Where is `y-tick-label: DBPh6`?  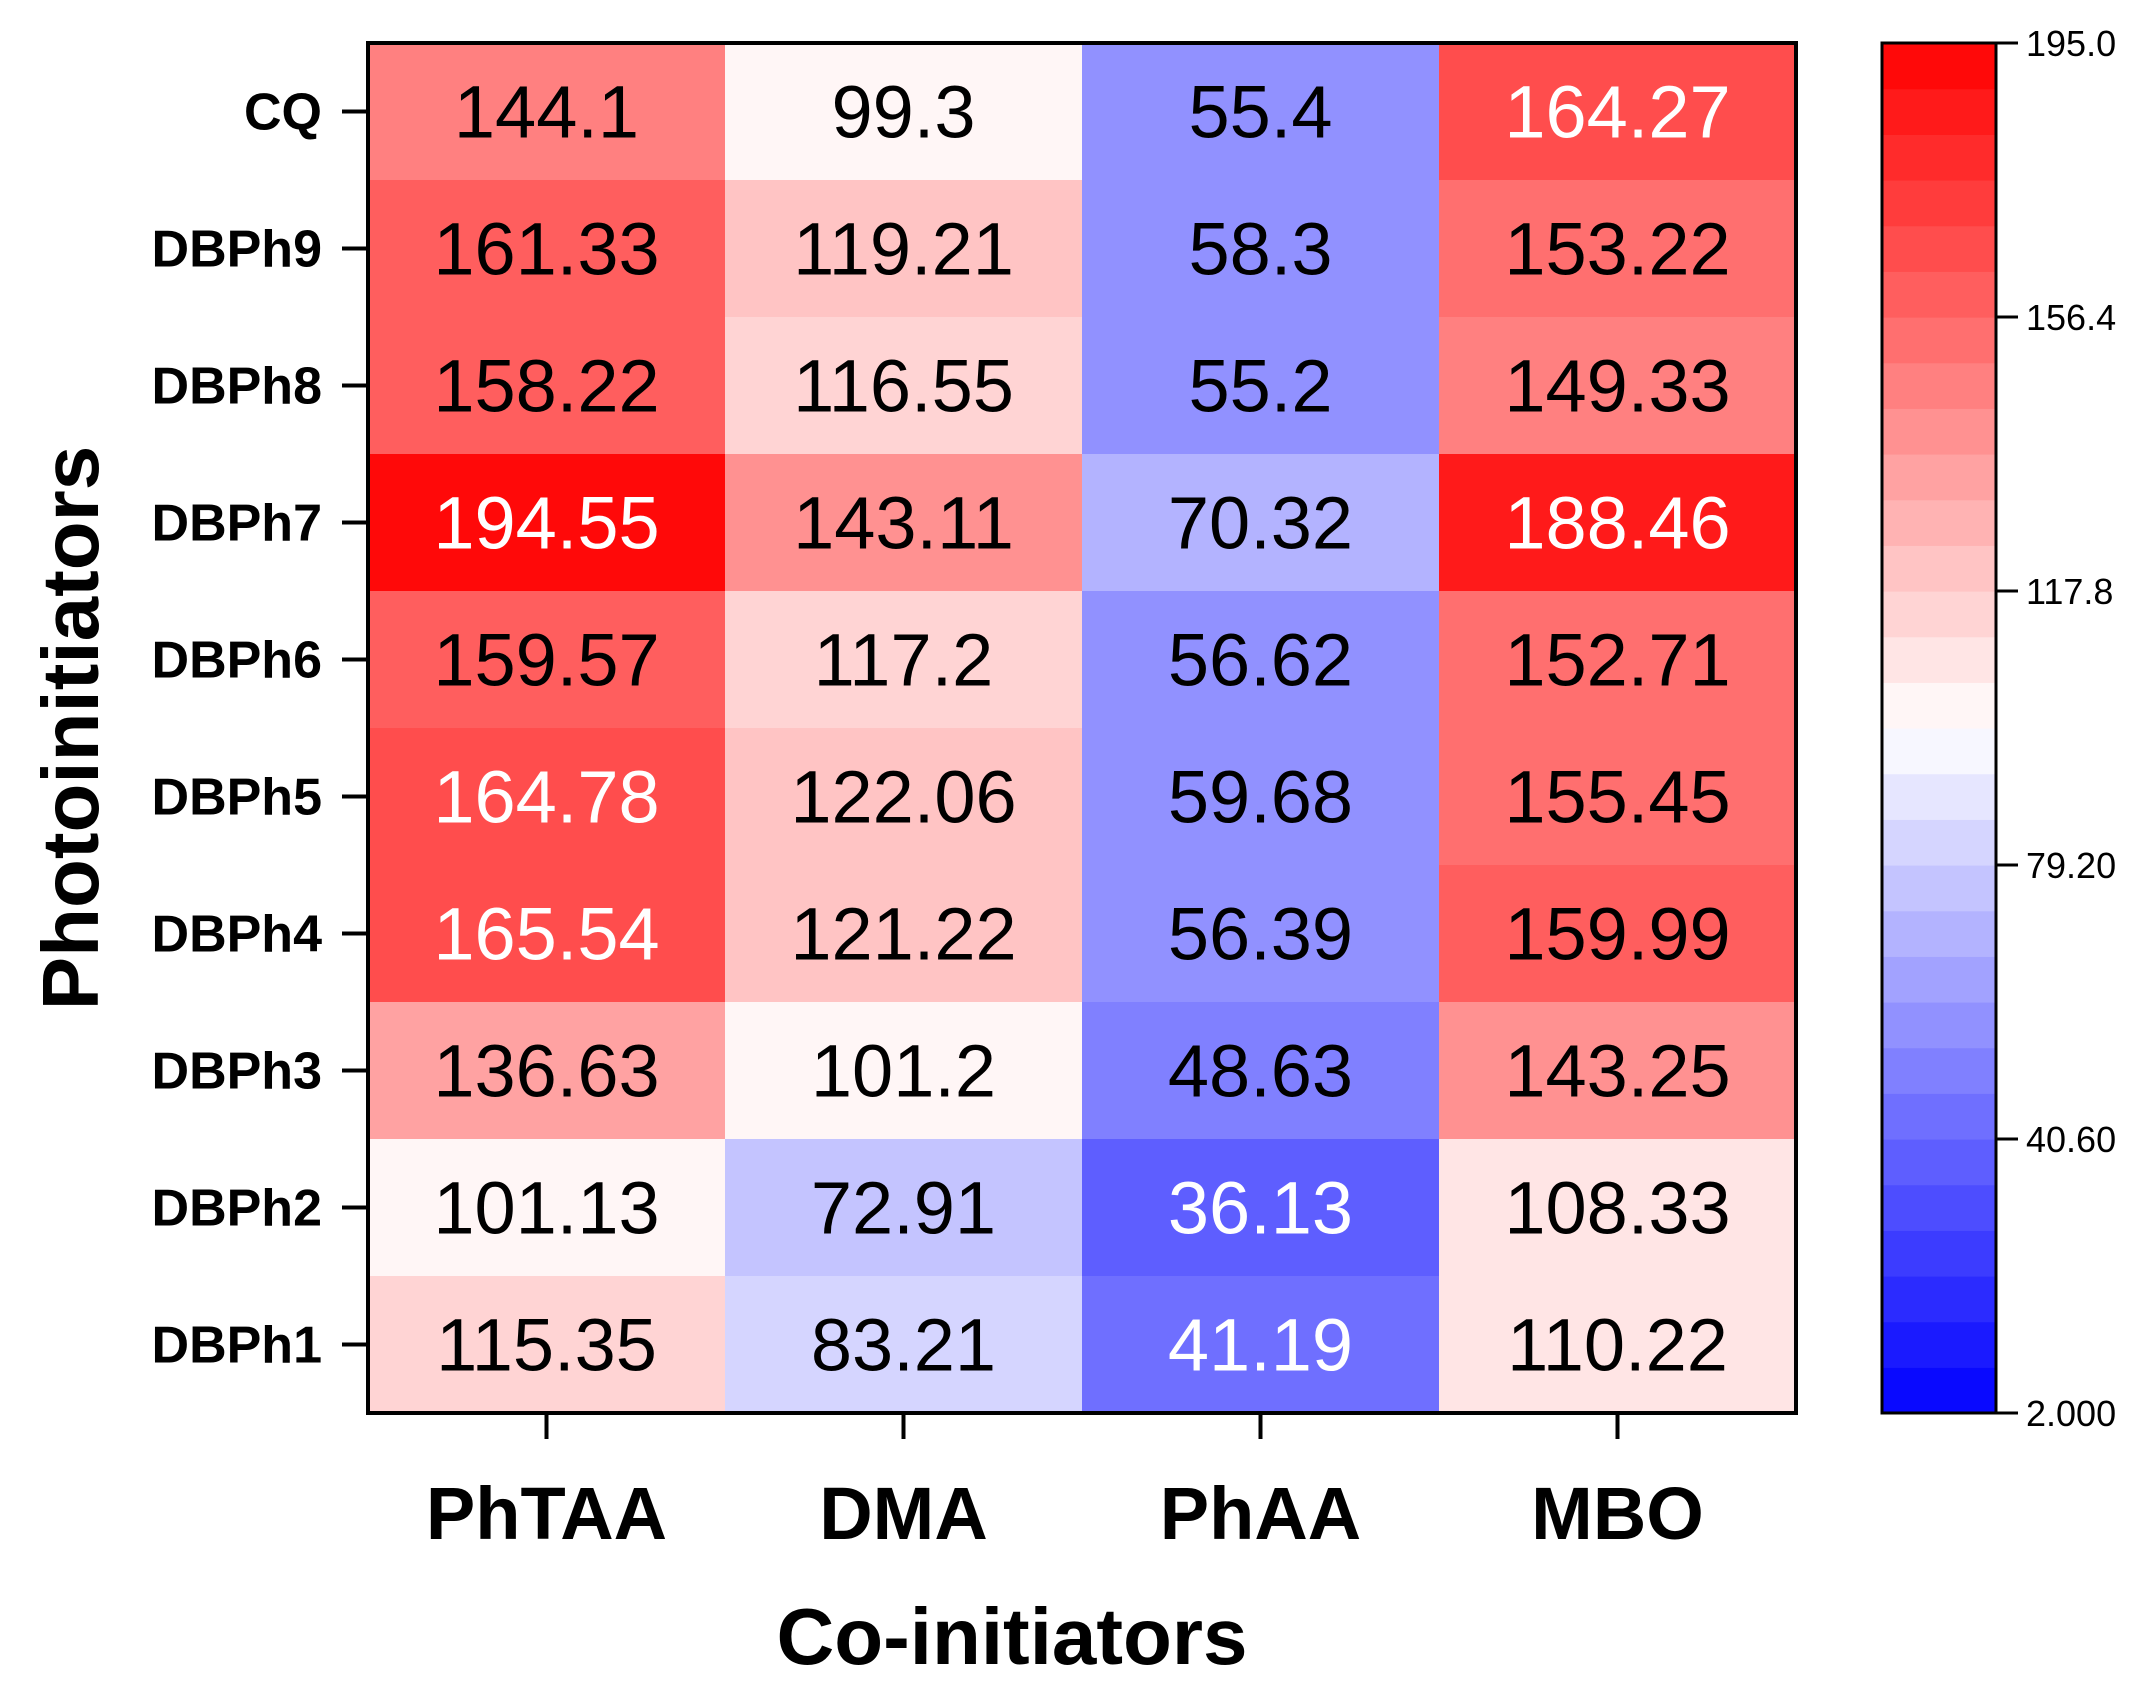
y-tick-label: DBPh6 is located at coordinates (237, 661).